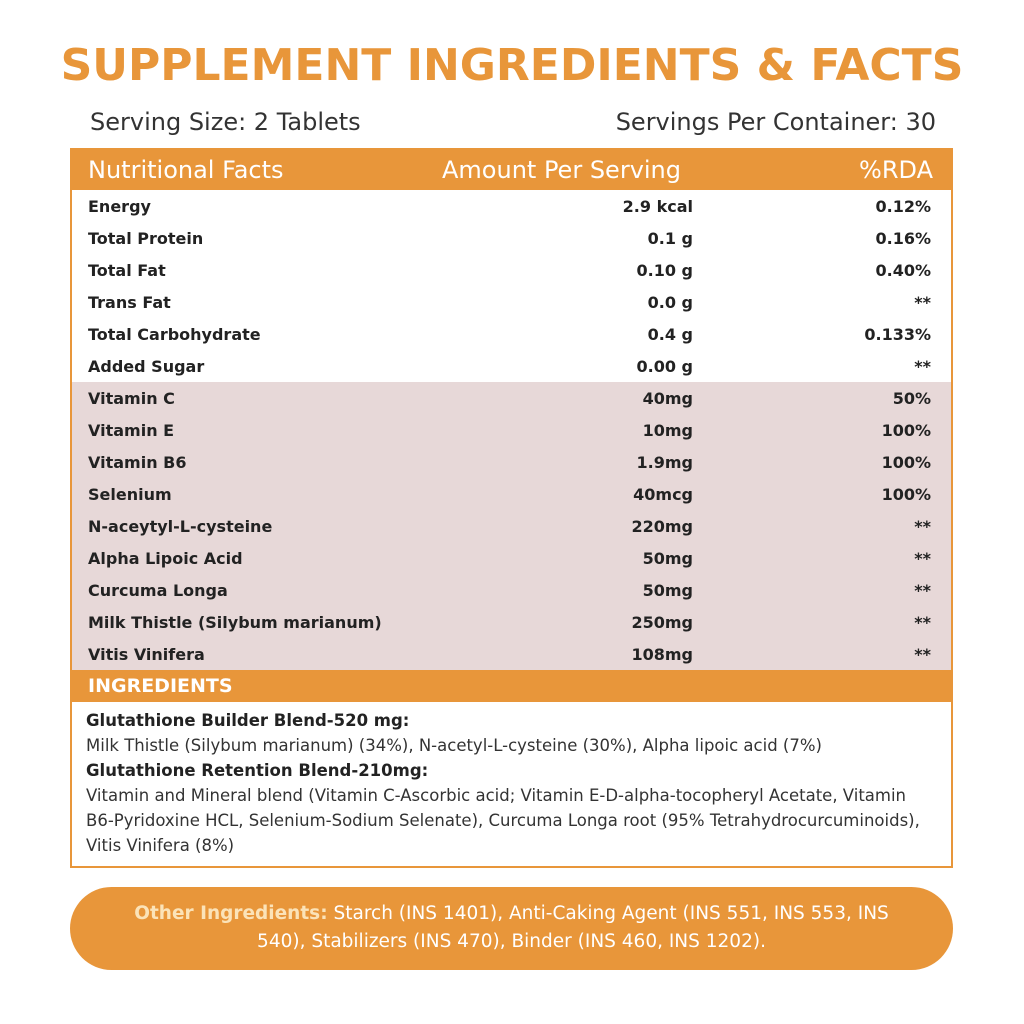 Image resolution: width=1024 pixels, height=1024 pixels. I want to click on nutrient-name: Total Fat, so click(127, 270).